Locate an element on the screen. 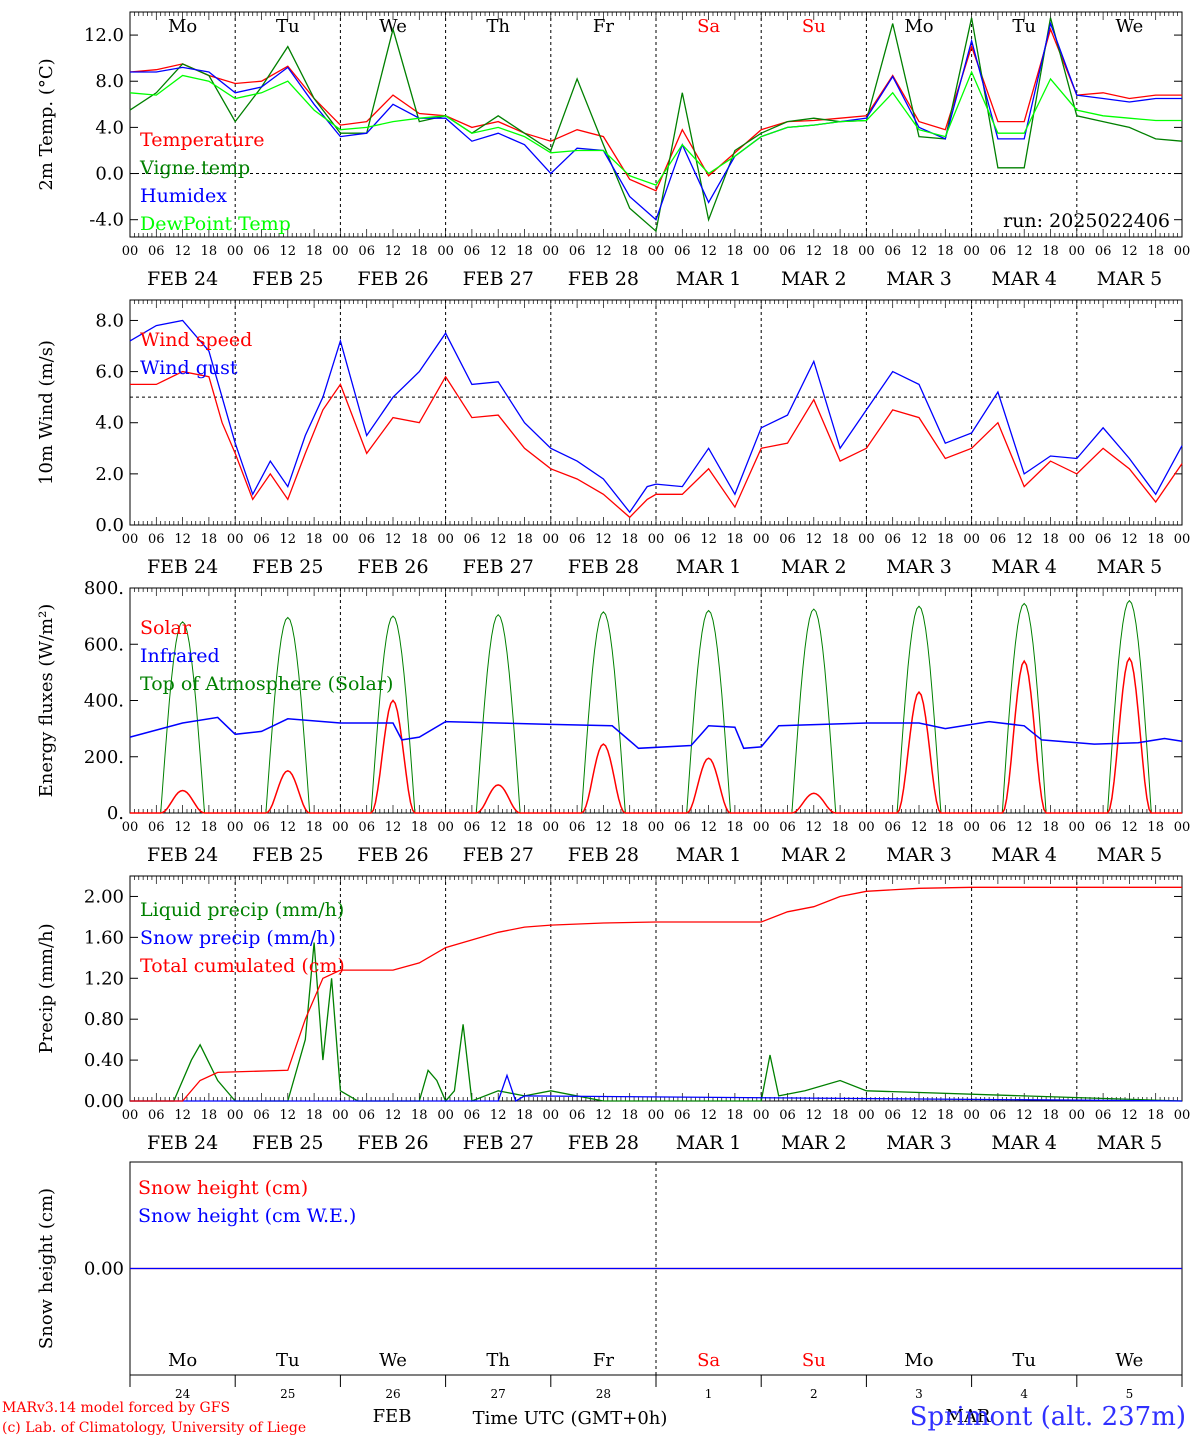  y-tick-label: 1.20 is located at coordinates (104, 978).